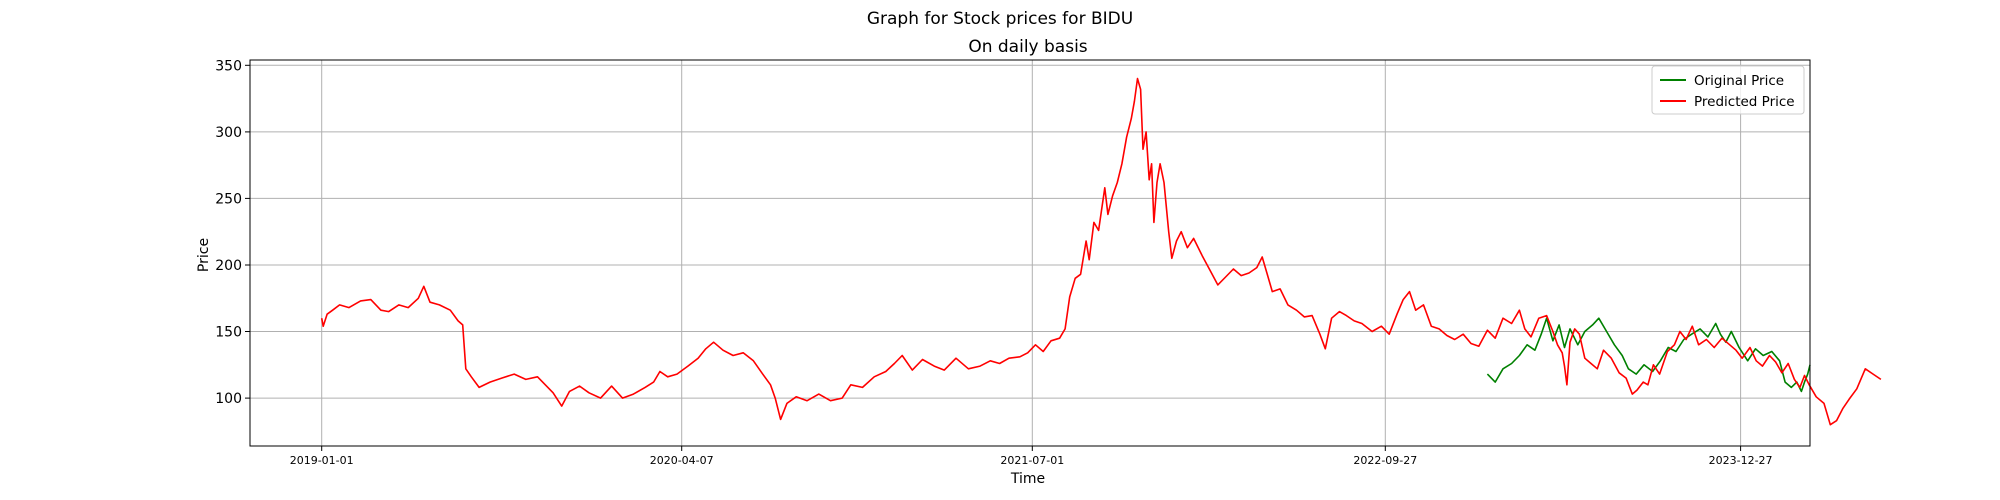  I want to click on y-axis-label: Price, so click(204, 255).